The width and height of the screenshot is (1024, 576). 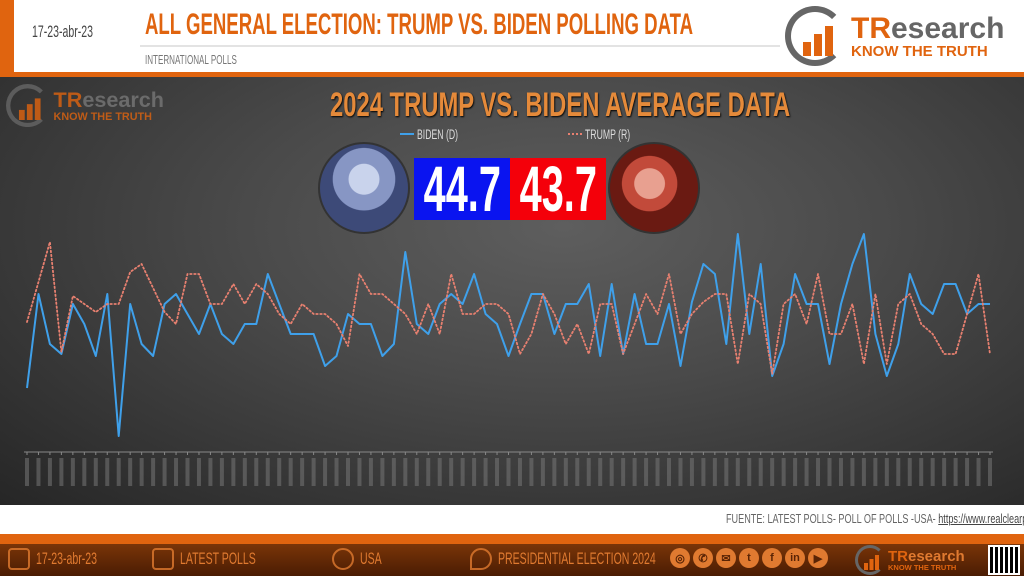 What do you see at coordinates (726, 558) in the screenshot?
I see `email-icon: ✉` at bounding box center [726, 558].